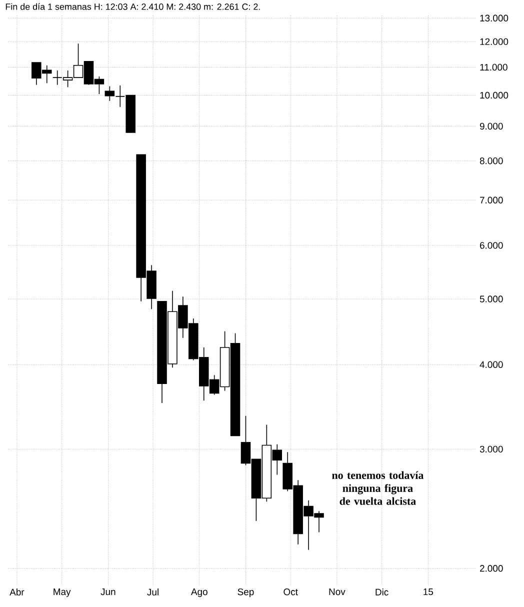 This screenshot has width=524, height=607. What do you see at coordinates (378, 488) in the screenshot?
I see `annotation: no tenemos todavía ninguna figura de vuelta alcista` at bounding box center [378, 488].